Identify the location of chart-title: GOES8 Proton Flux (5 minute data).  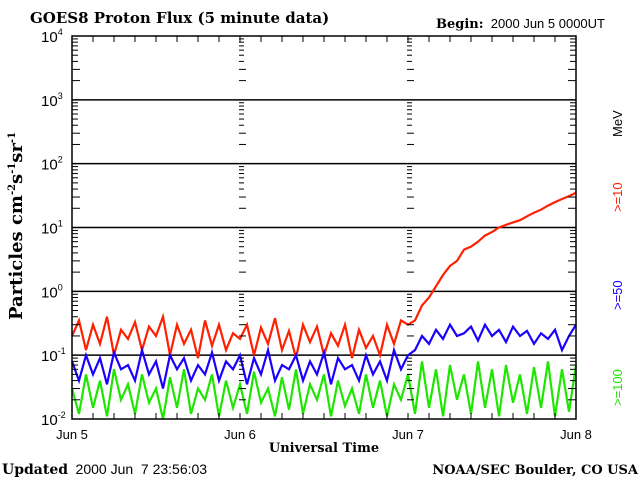
(179, 18).